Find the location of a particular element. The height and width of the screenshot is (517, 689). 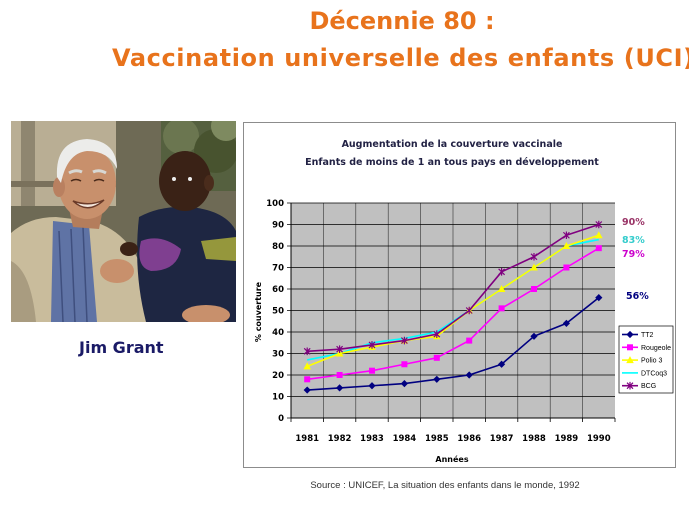

legend-label-tt2: TT2 is located at coordinates (647, 335).